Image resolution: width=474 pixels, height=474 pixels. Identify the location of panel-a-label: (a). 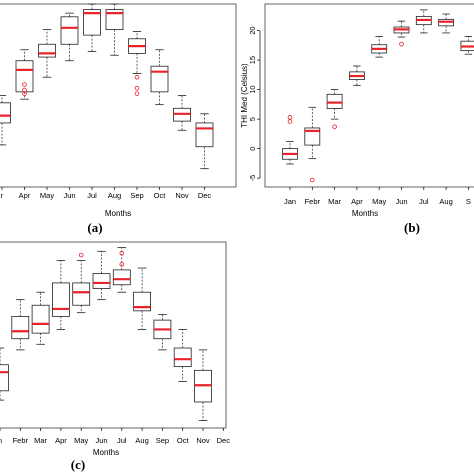
(94, 227).